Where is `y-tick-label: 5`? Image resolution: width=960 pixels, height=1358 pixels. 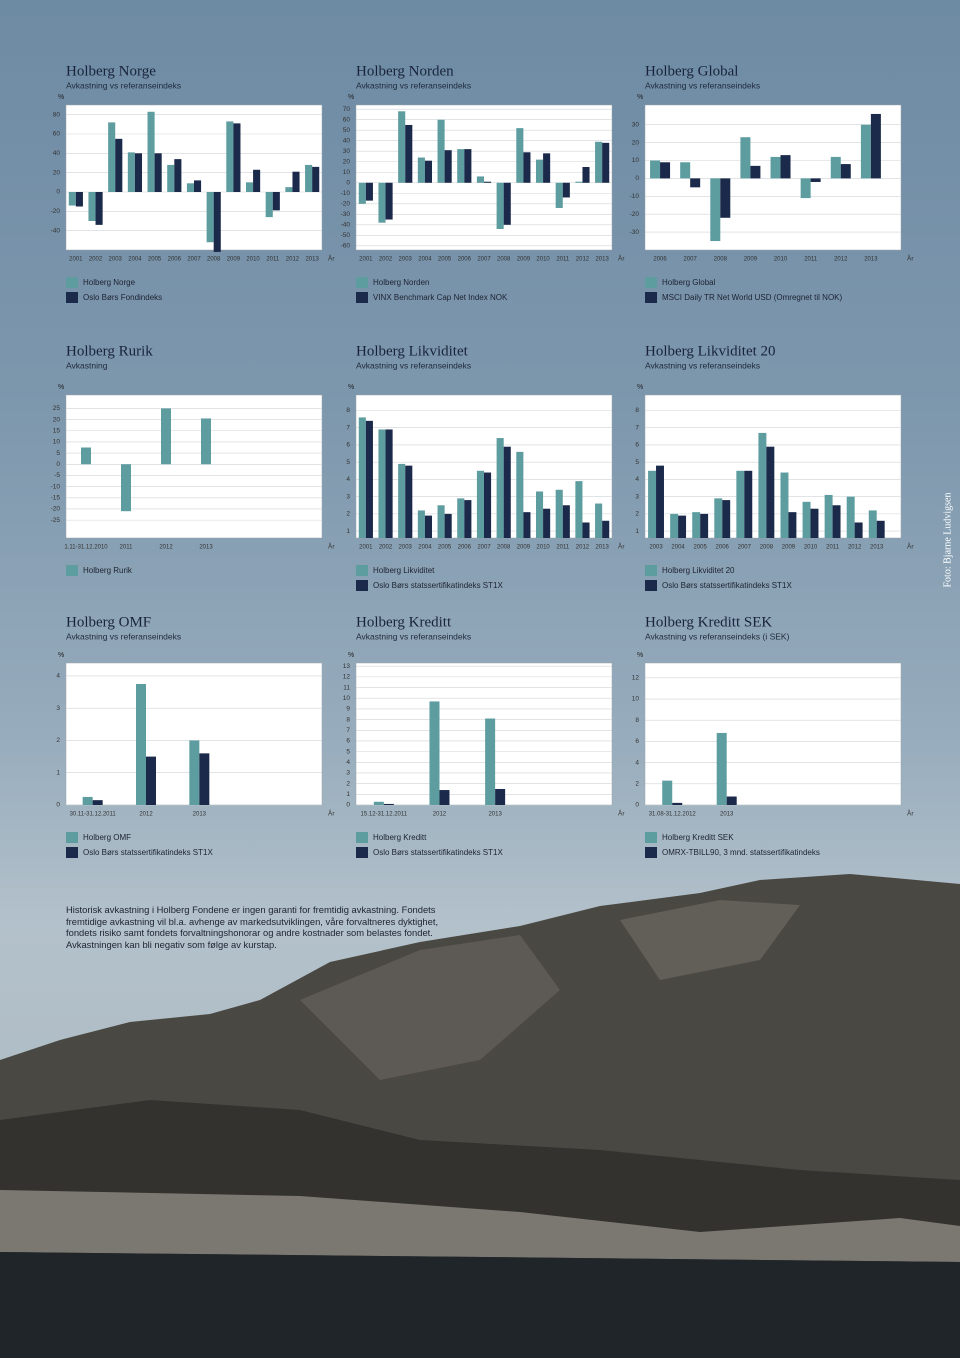
y-tick-label: 5 is located at coordinates (637, 462).